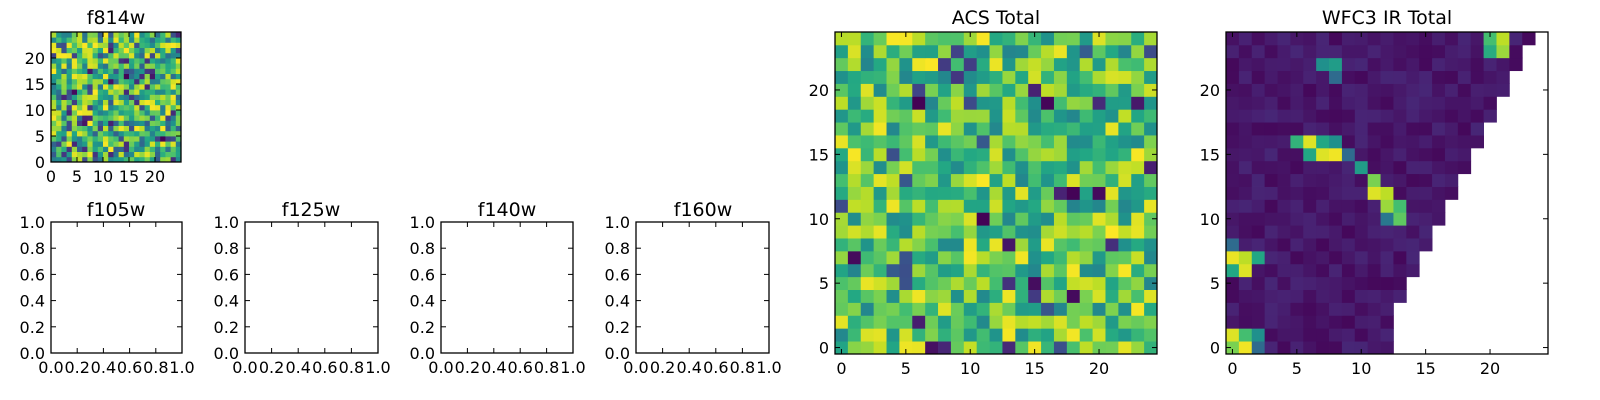 This screenshot has height=400, width=1600. Describe the element at coordinates (244, 367) in the screenshot. I see `x-tick-label: 0.0` at that location.